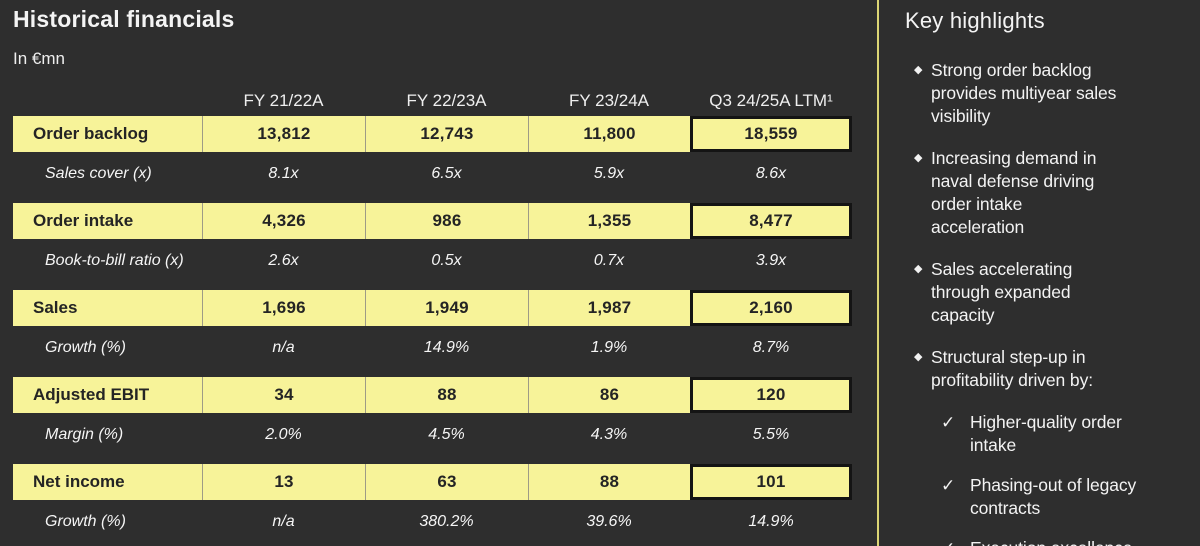 The image size is (1200, 546). What do you see at coordinates (283, 395) in the screenshot?
I see `cell-value: 34` at bounding box center [283, 395].